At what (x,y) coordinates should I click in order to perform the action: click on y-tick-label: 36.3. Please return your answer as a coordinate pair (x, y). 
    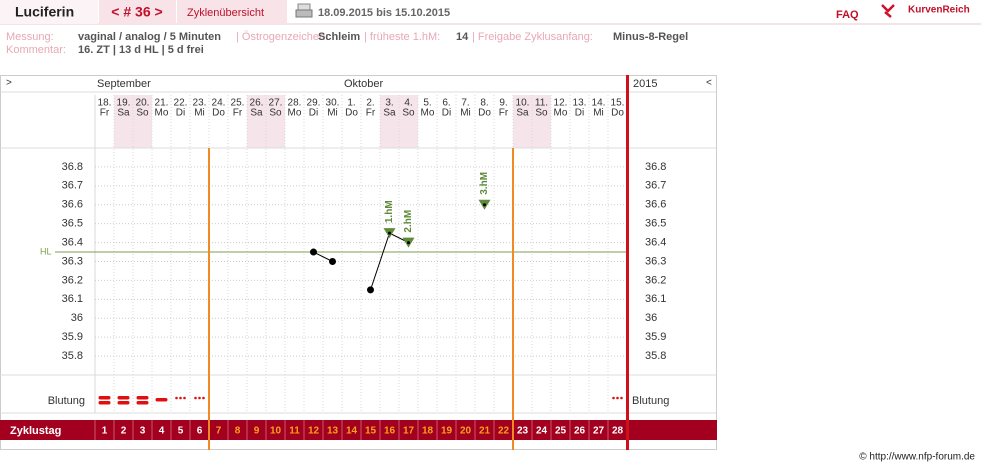
    Looking at the image, I should click on (72, 261).